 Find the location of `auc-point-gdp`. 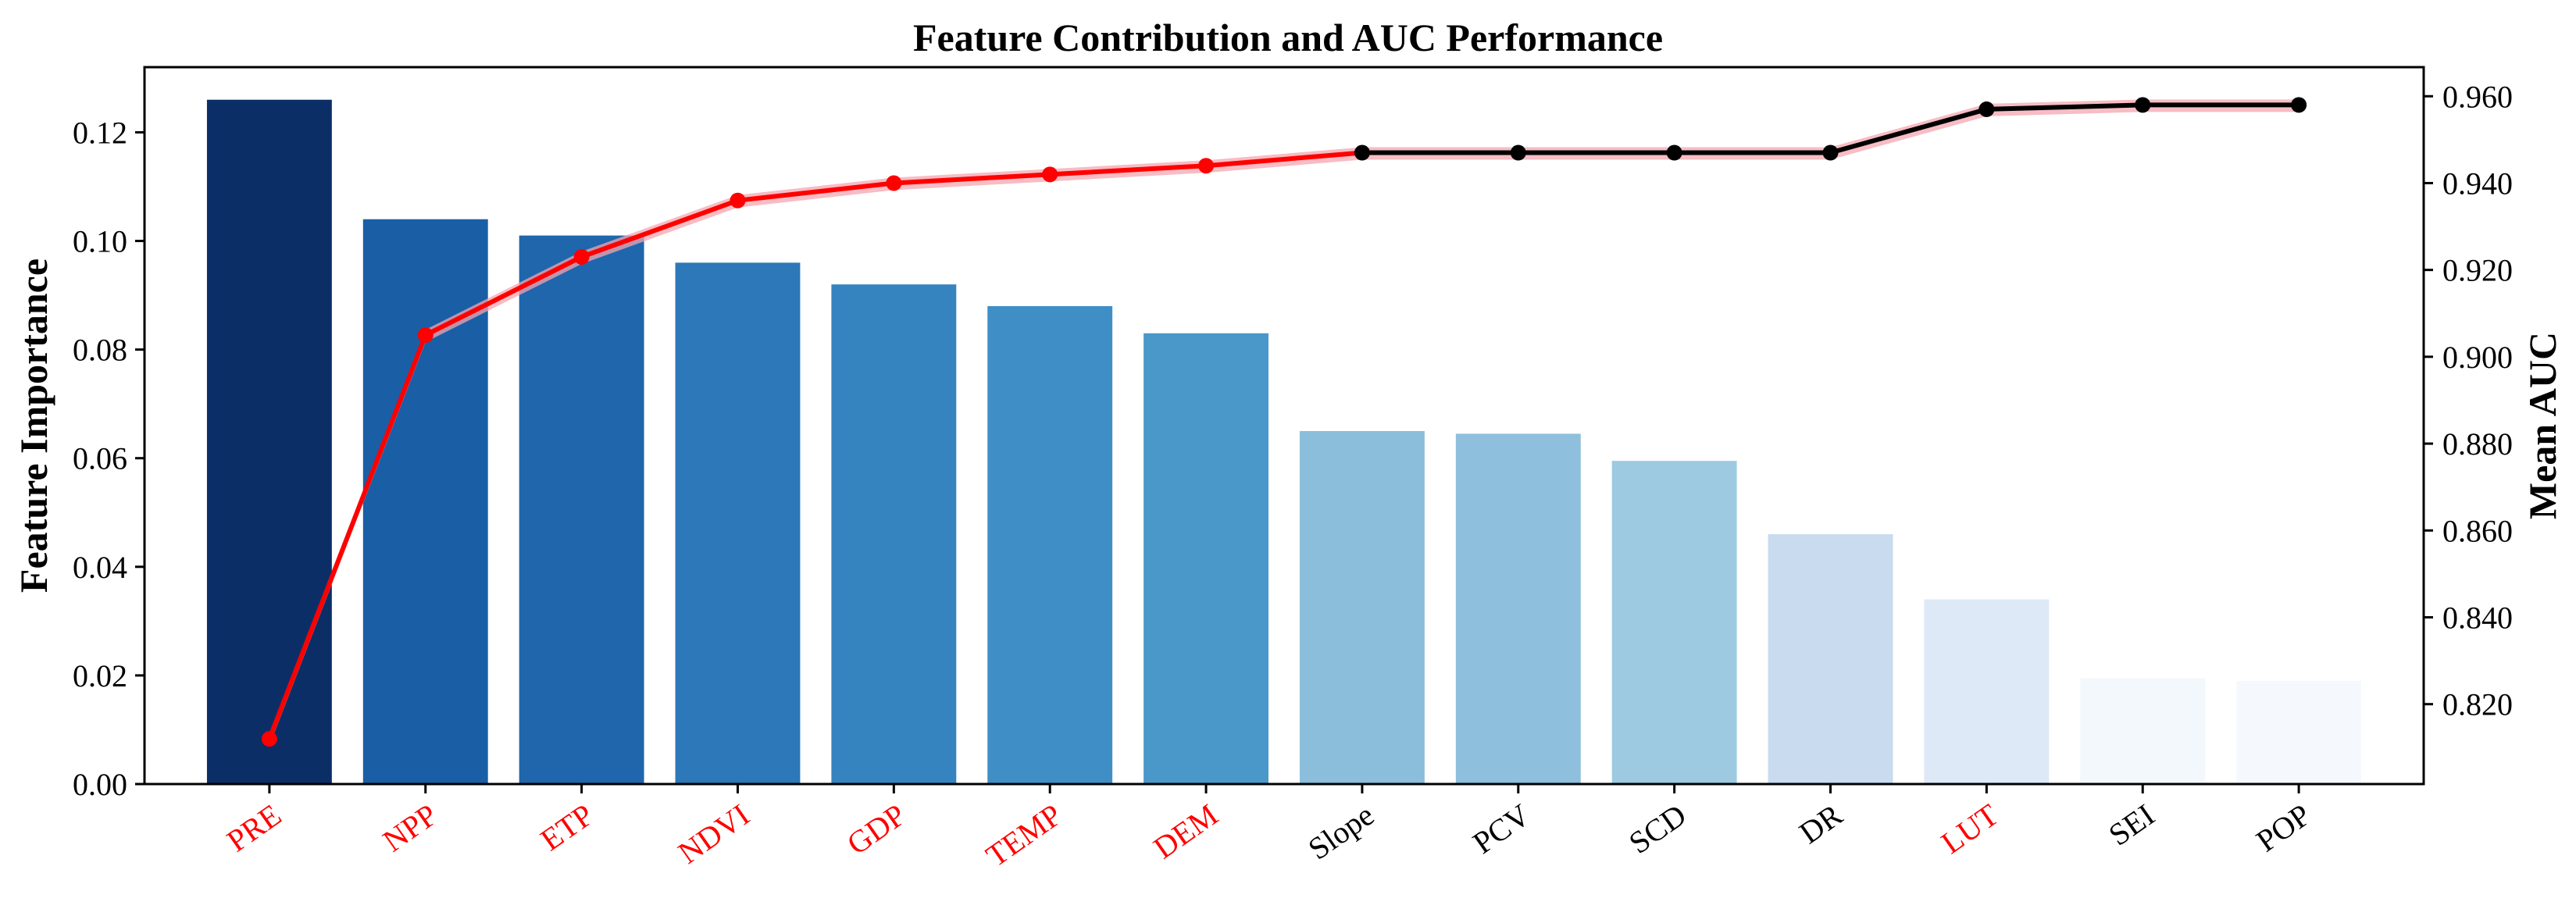

auc-point-gdp is located at coordinates (894, 183).